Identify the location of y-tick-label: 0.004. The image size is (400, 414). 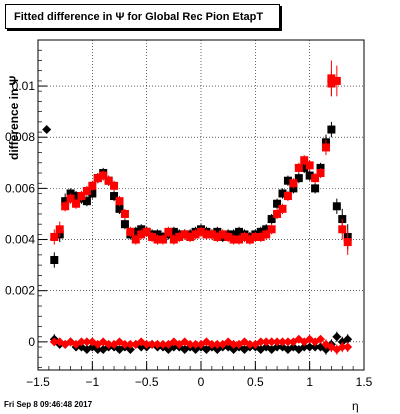
(20, 240).